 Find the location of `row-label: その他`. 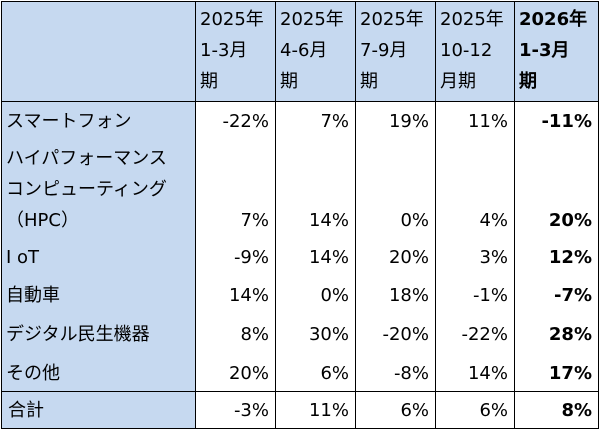

row-label: その他 is located at coordinates (98, 372).